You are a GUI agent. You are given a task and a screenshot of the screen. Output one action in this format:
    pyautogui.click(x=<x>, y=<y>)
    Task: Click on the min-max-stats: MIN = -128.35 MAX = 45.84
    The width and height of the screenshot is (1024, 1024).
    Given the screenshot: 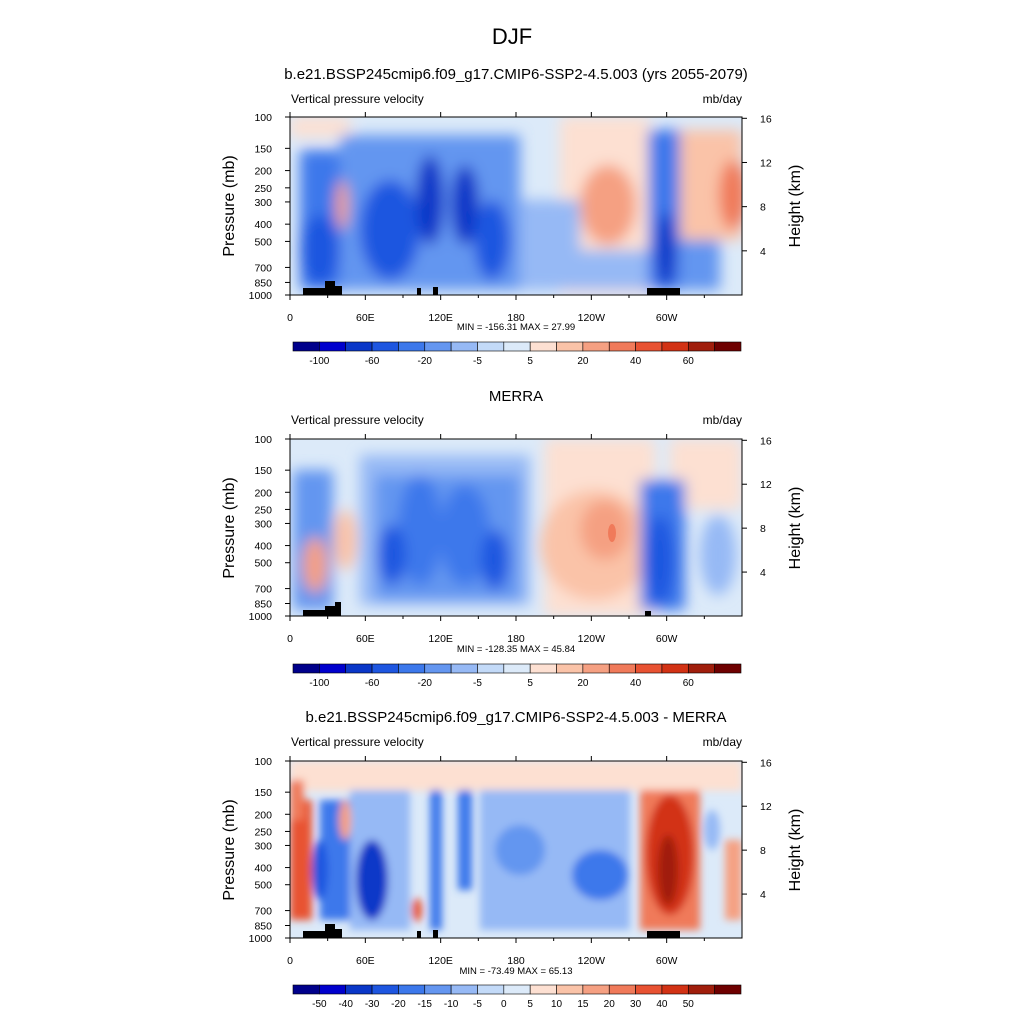 What is the action you would take?
    pyautogui.click(x=516, y=649)
    